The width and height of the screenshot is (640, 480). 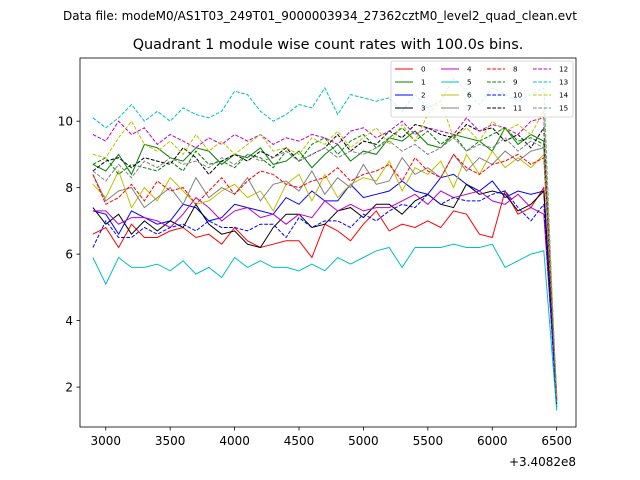 I want to click on legend-label-6: 6, so click(x=469, y=95).